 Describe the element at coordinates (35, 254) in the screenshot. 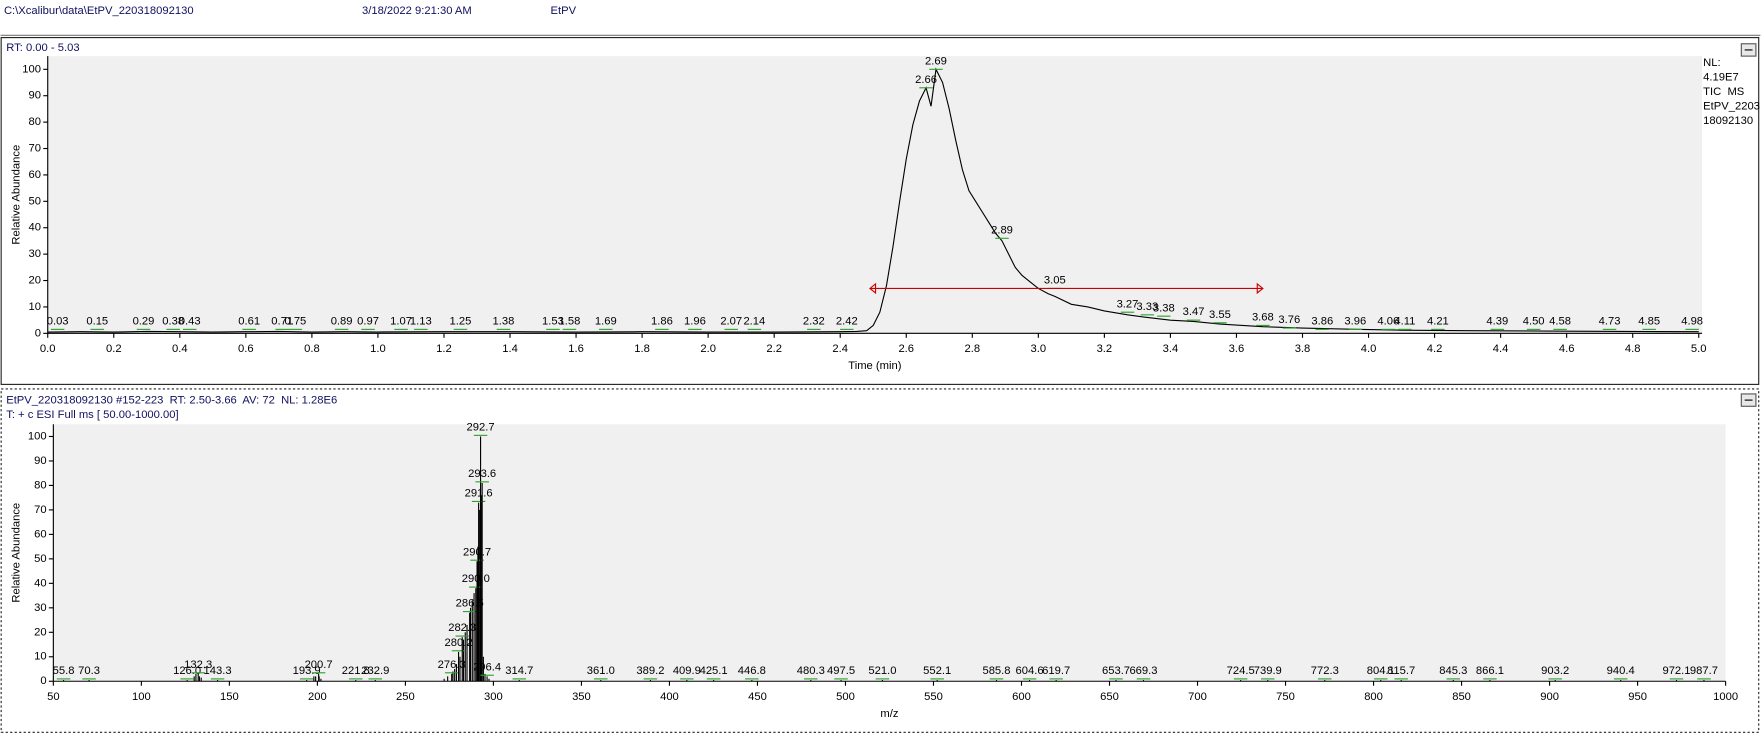

I see `y-tick-label: 30` at that location.